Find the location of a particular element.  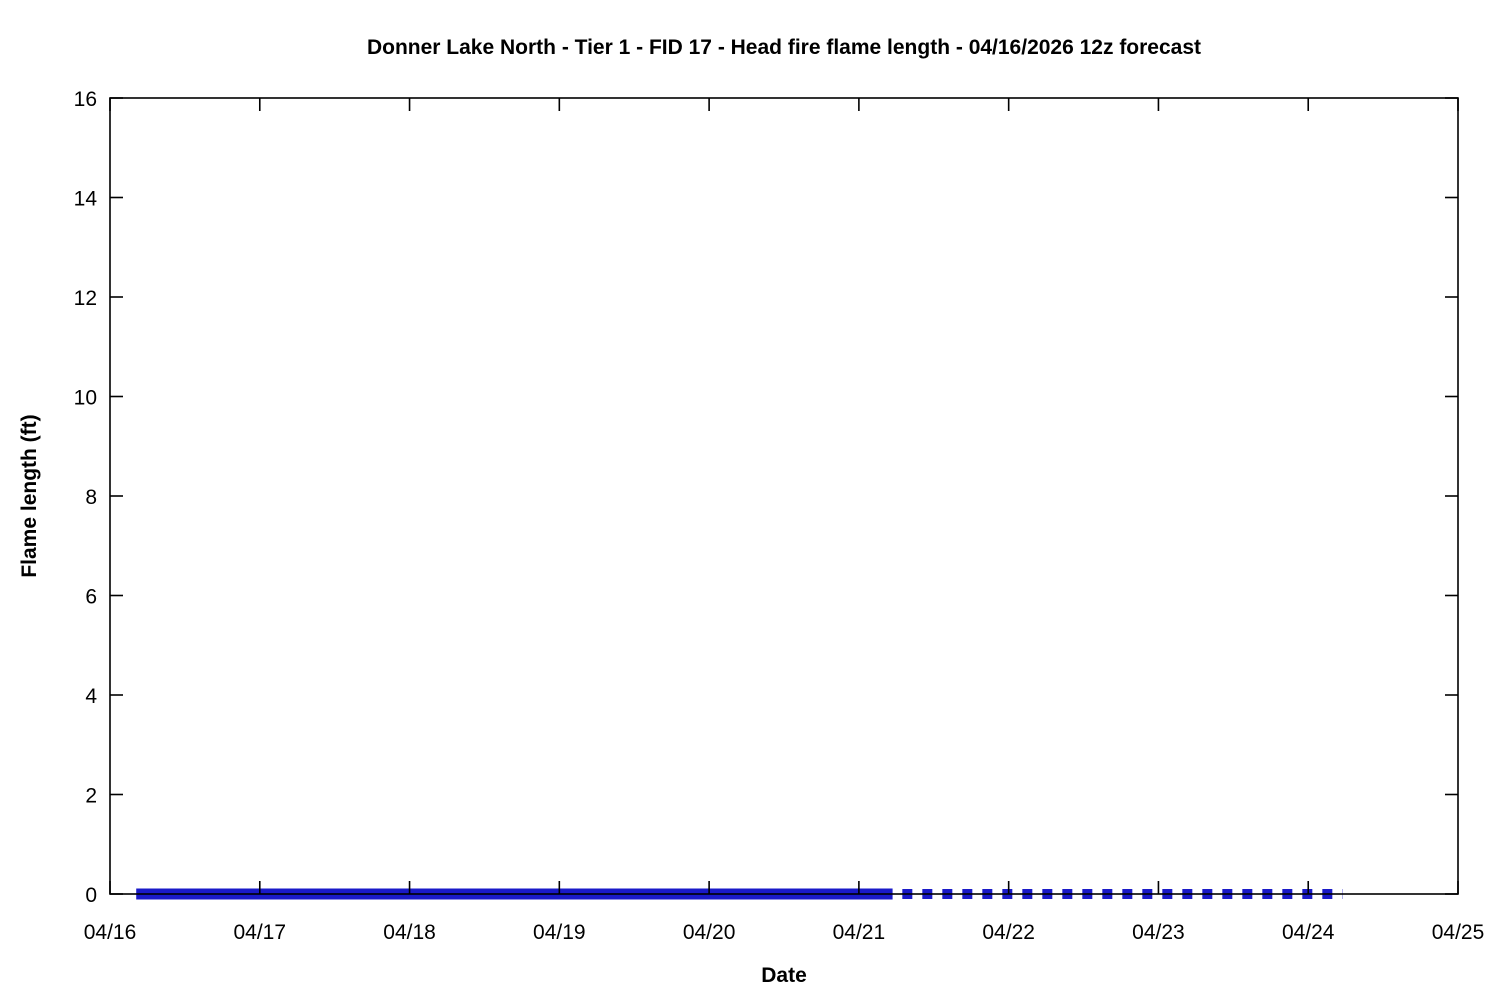

x-tick-label: 04/20 is located at coordinates (709, 932).